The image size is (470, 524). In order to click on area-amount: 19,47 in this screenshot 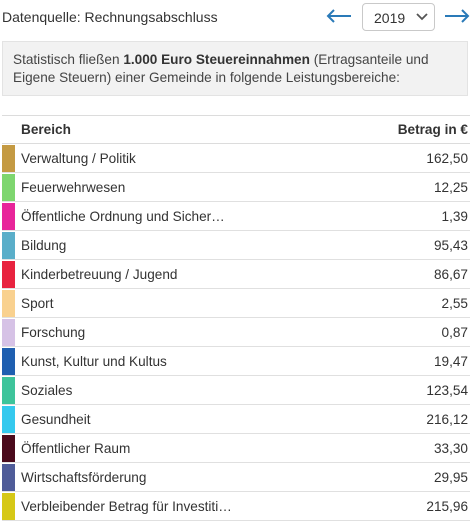, I will do `click(450, 361)`.